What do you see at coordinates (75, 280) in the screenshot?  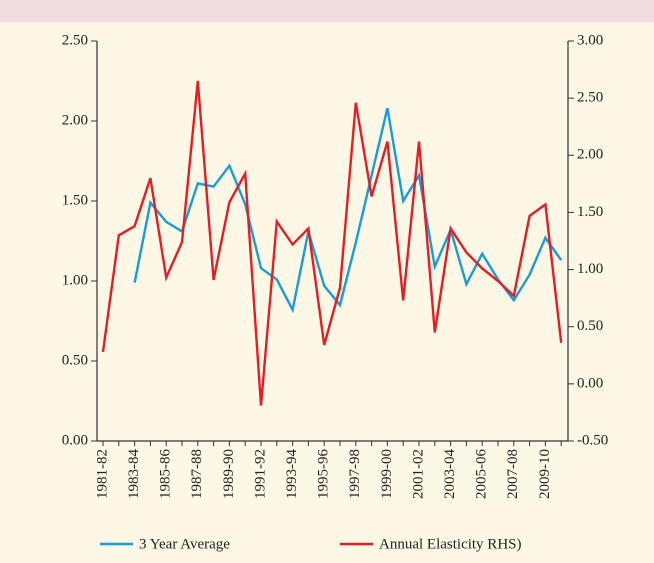 I see `y-tick-label: 1.00` at bounding box center [75, 280].